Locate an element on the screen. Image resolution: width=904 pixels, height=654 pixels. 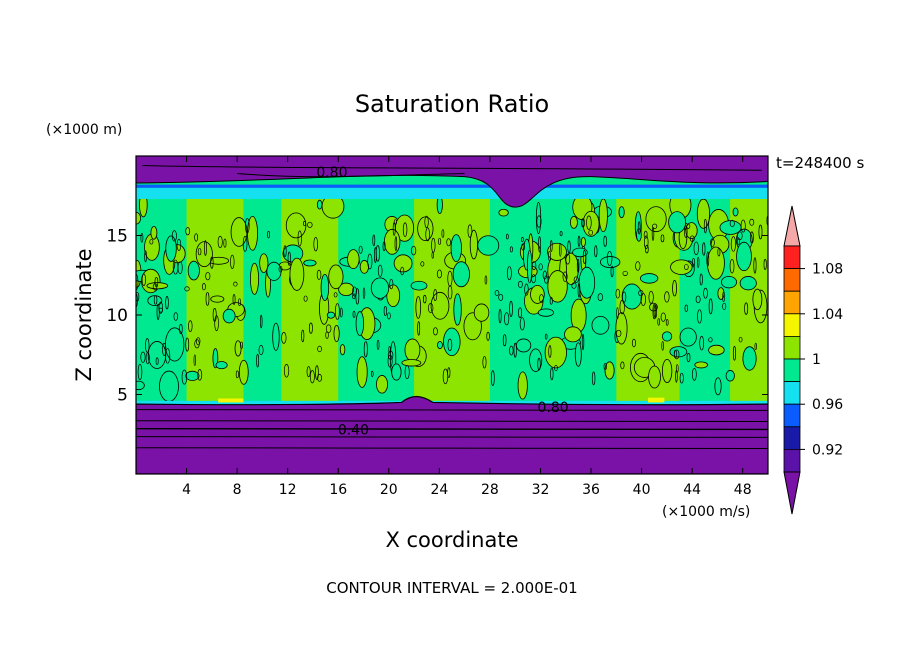
x-tick-label: 36 is located at coordinates (591, 490).